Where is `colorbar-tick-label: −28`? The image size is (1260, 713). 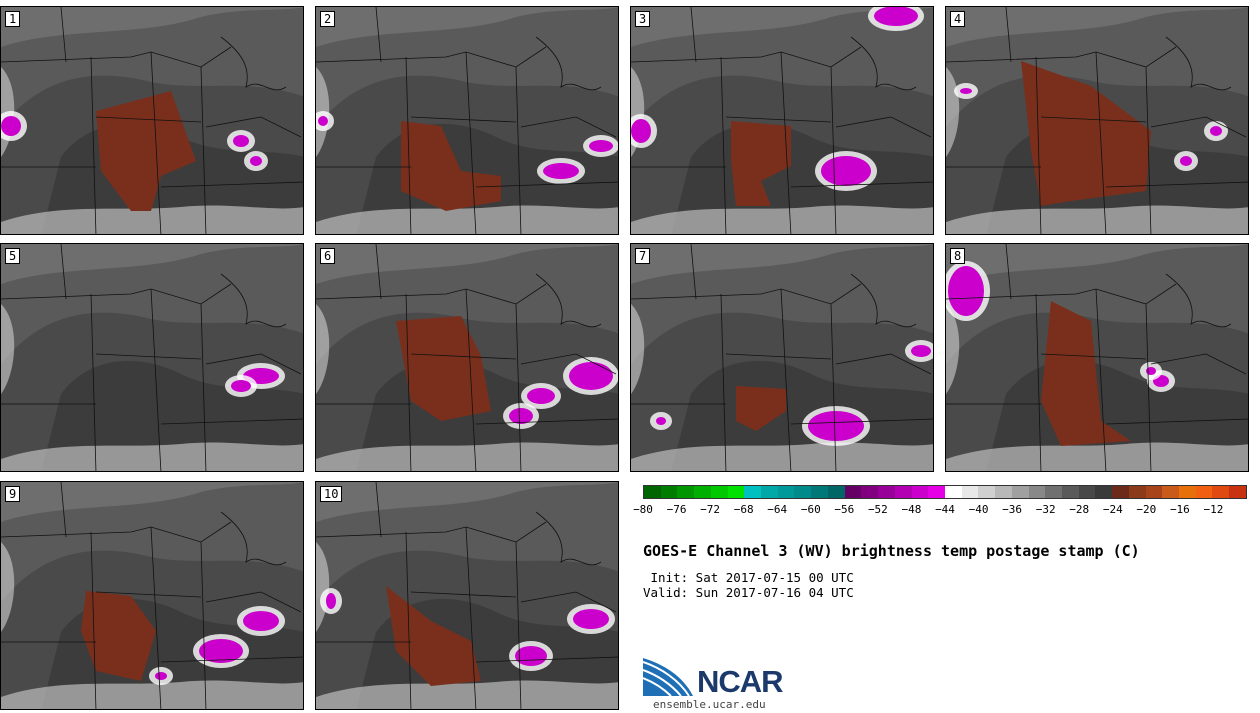
colorbar-tick-label: −28 is located at coordinates (1079, 509).